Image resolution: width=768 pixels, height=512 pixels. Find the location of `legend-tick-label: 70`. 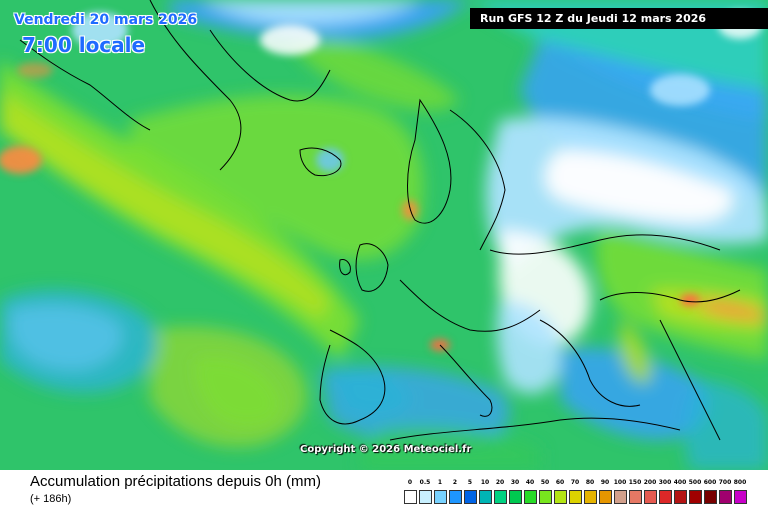

legend-tick-label: 70 is located at coordinates (575, 482).